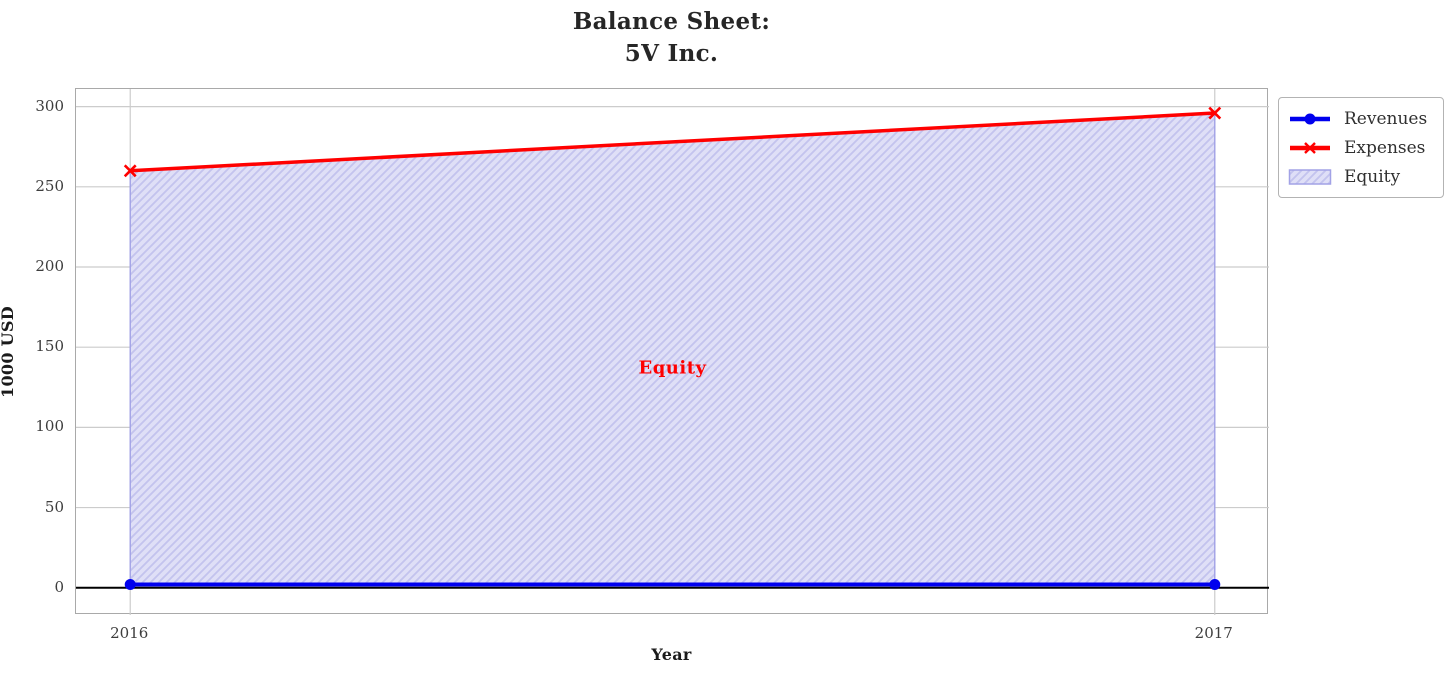 The width and height of the screenshot is (1452, 676). I want to click on legend-label-expenses: Expenses, so click(1385, 147).